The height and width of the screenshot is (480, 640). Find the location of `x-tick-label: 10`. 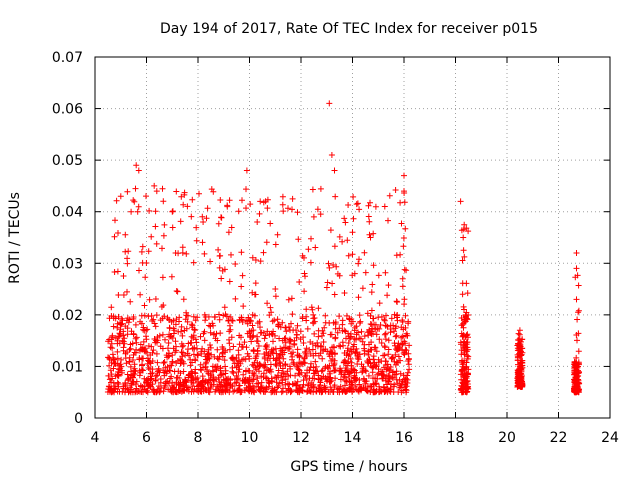

x-tick-label: 10 is located at coordinates (250, 438).